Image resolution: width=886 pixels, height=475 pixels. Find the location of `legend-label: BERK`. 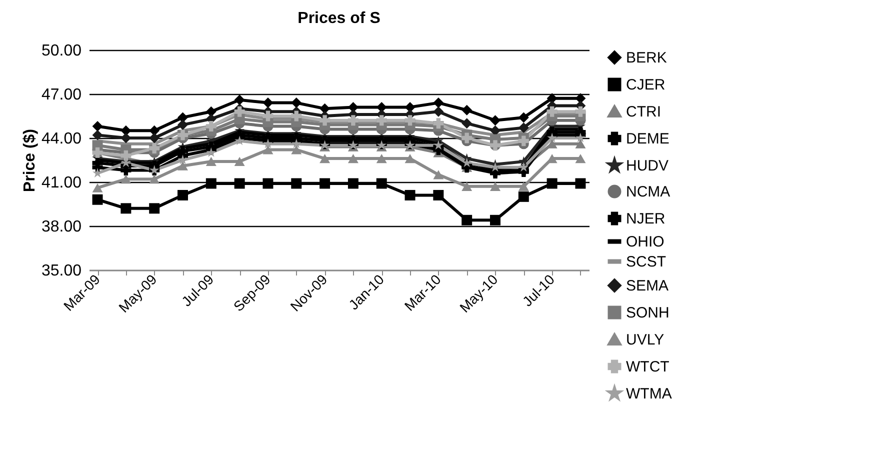

legend-label: BERK is located at coordinates (646, 58).